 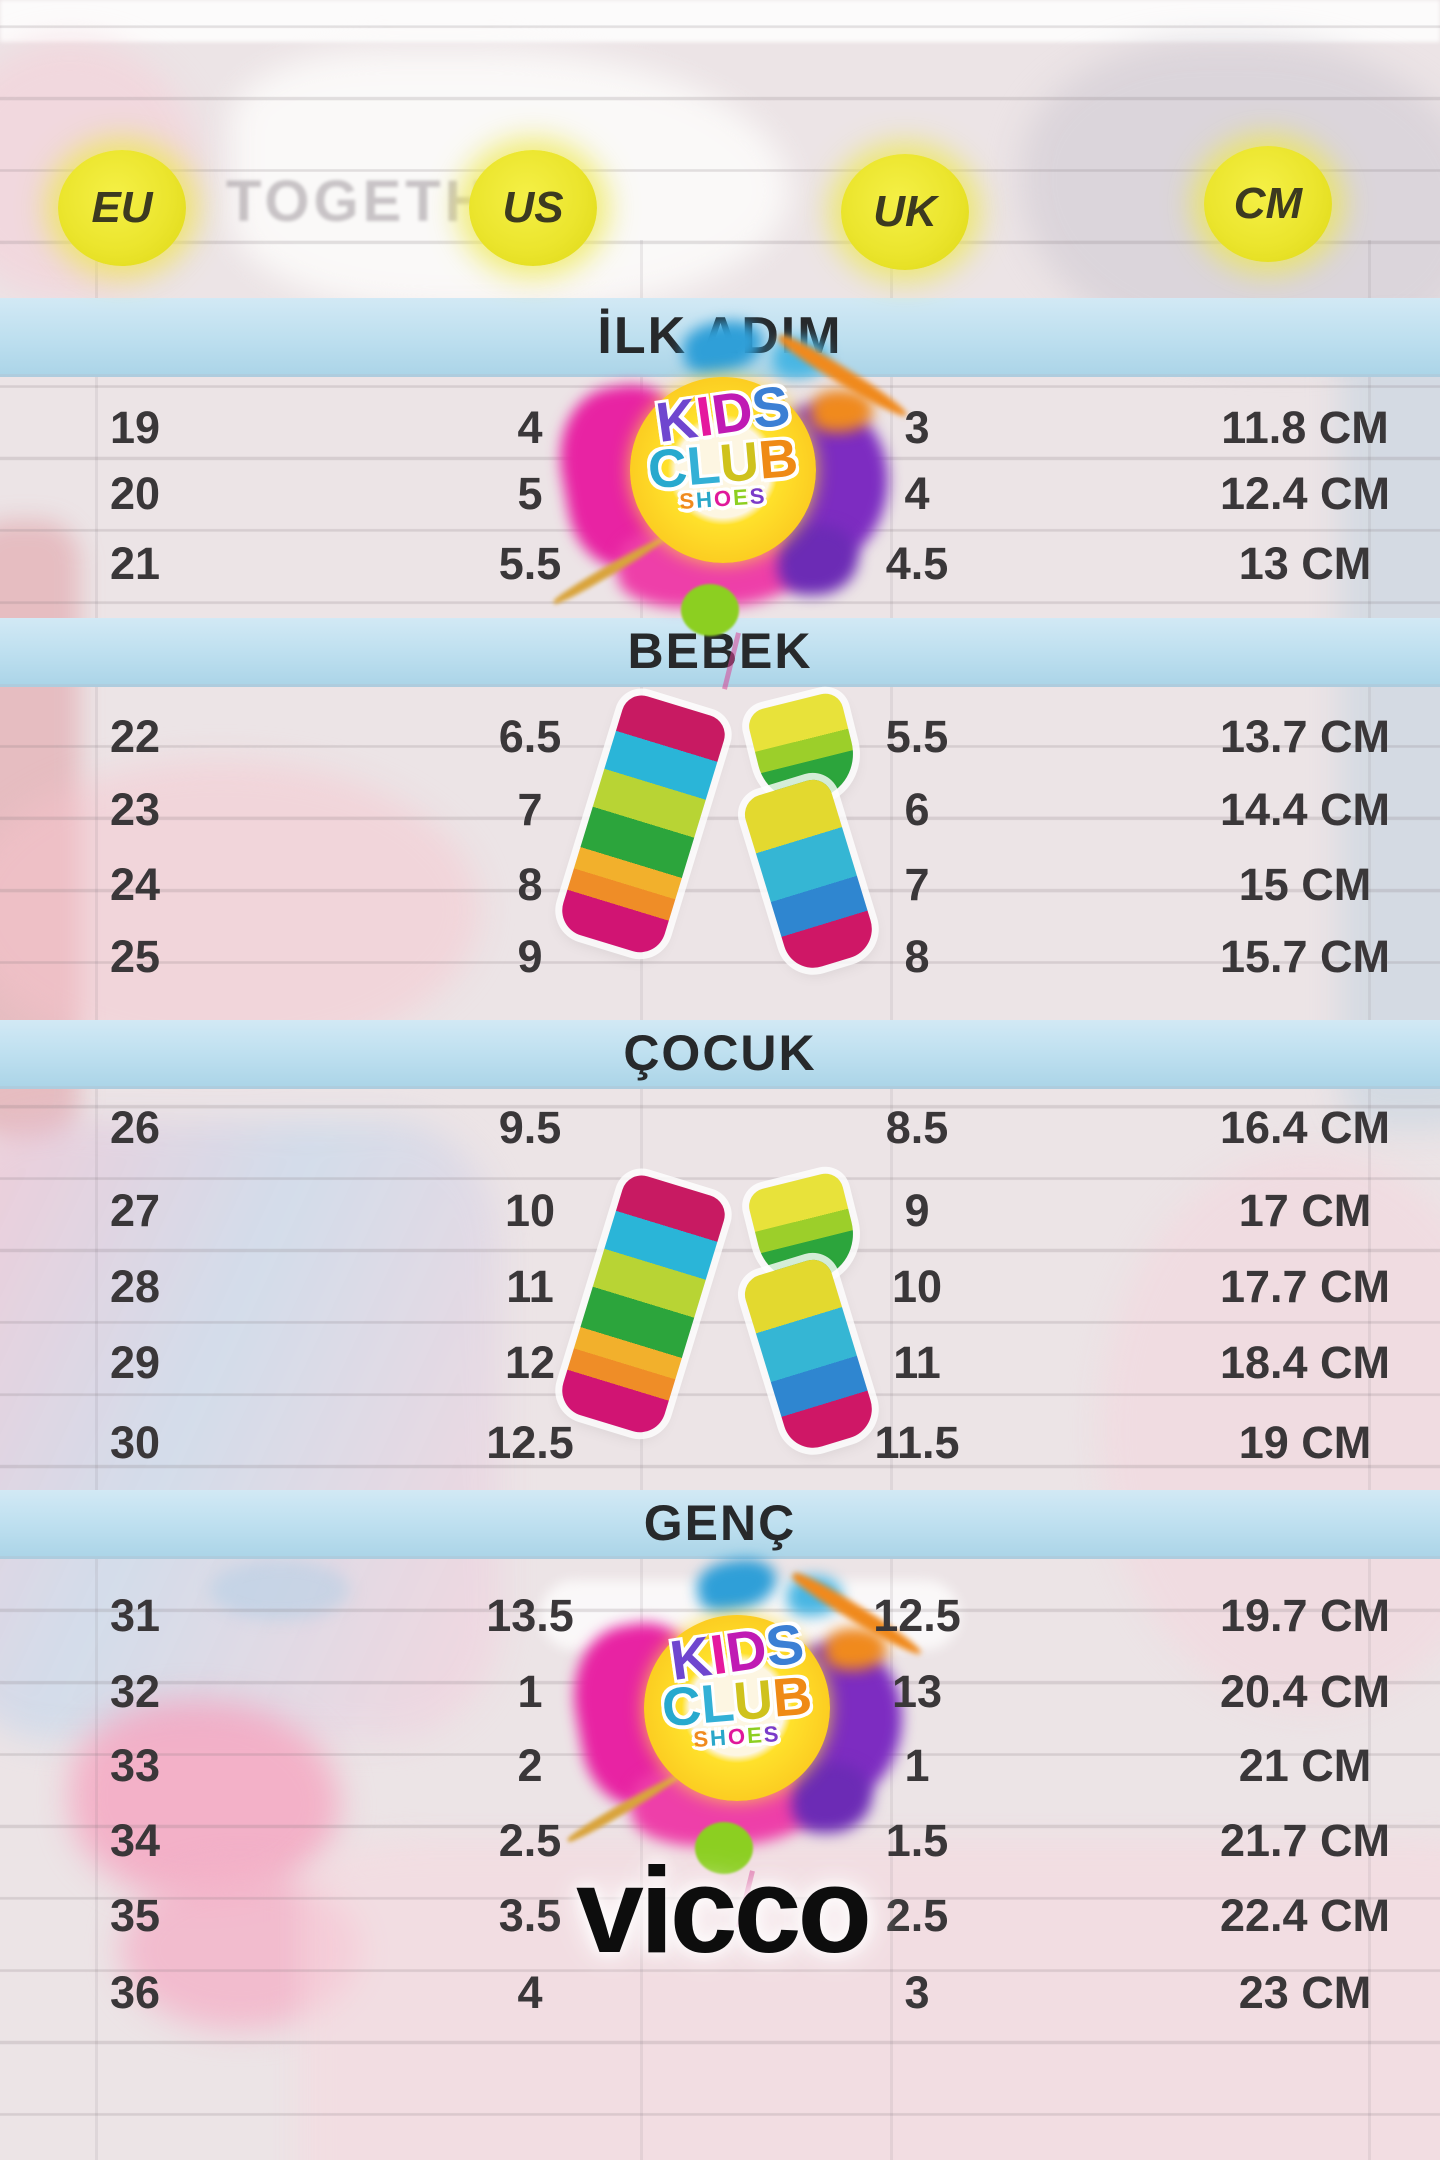 What do you see at coordinates (530, 884) in the screenshot?
I see `size-cell-us: 8` at bounding box center [530, 884].